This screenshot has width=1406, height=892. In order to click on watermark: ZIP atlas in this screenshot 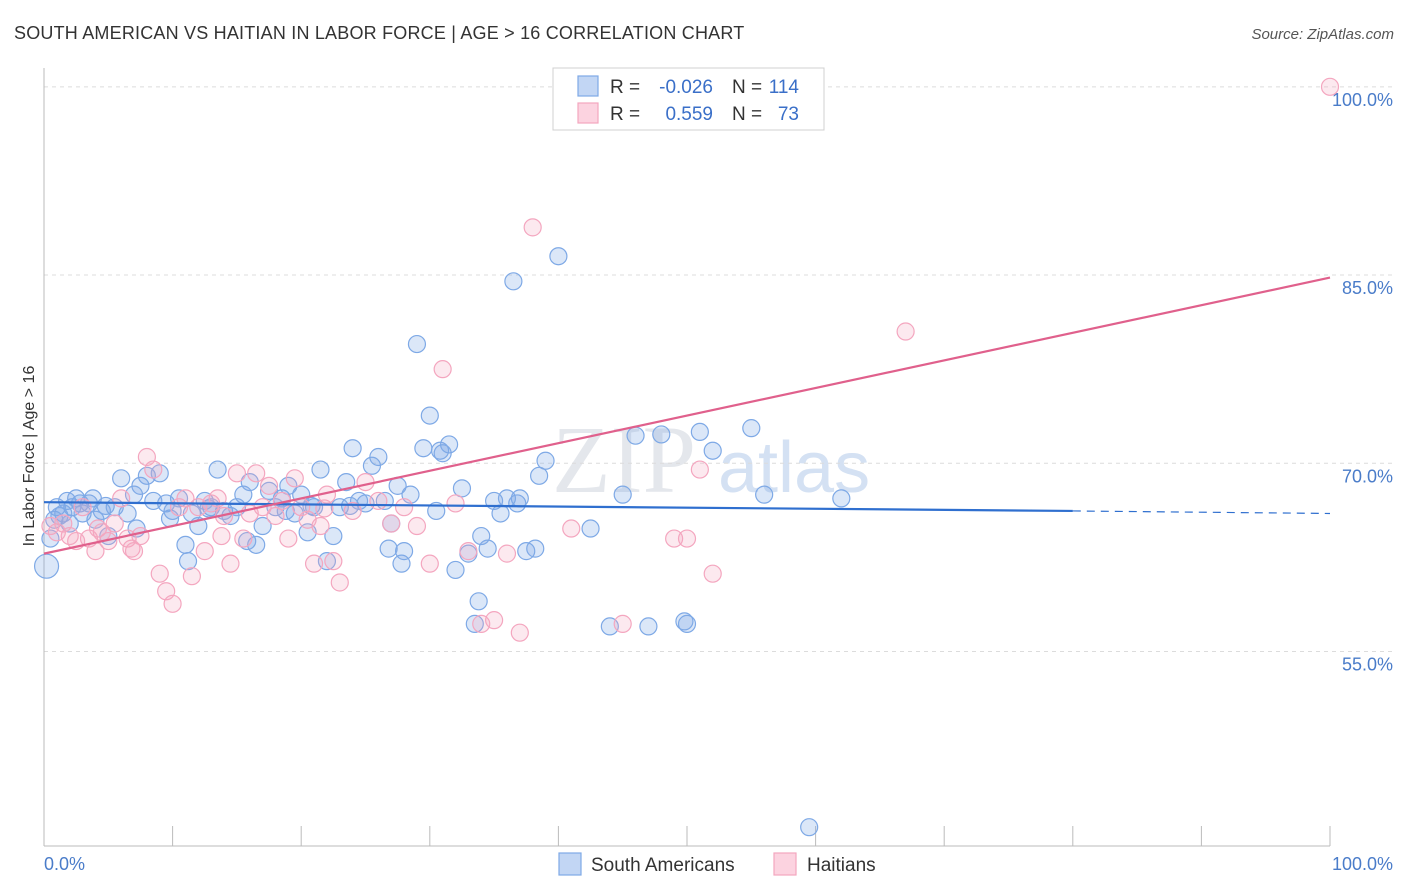, I will do `click(711, 459)`.